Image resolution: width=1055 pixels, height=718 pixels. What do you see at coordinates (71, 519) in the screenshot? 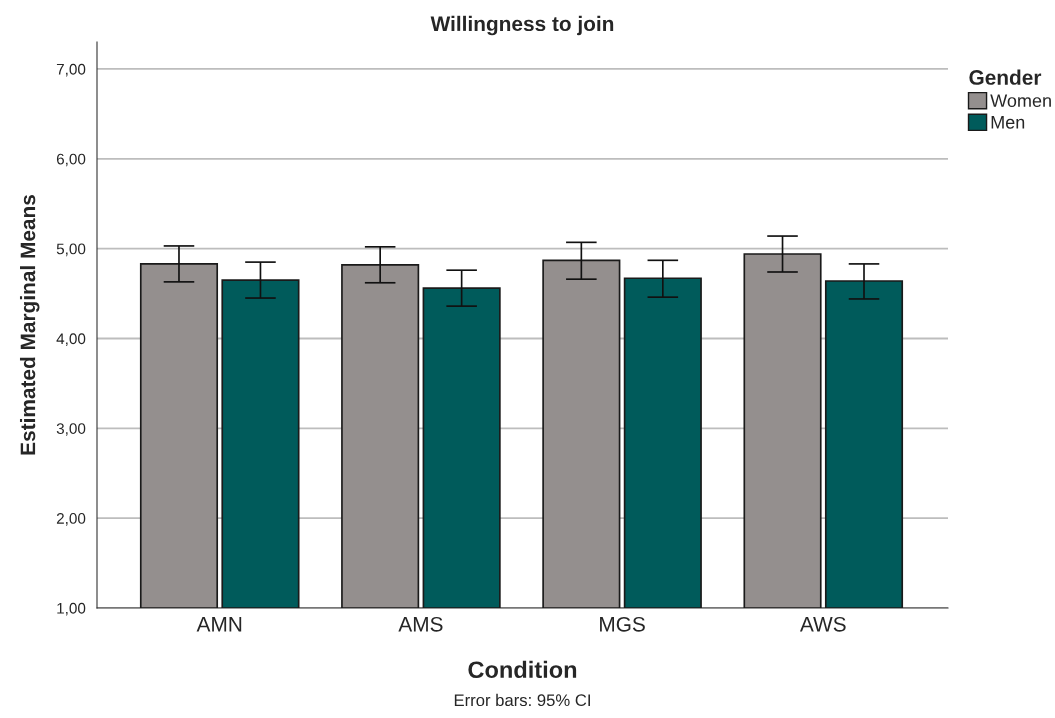
I see `y-tick-label: 2,00` at bounding box center [71, 519].